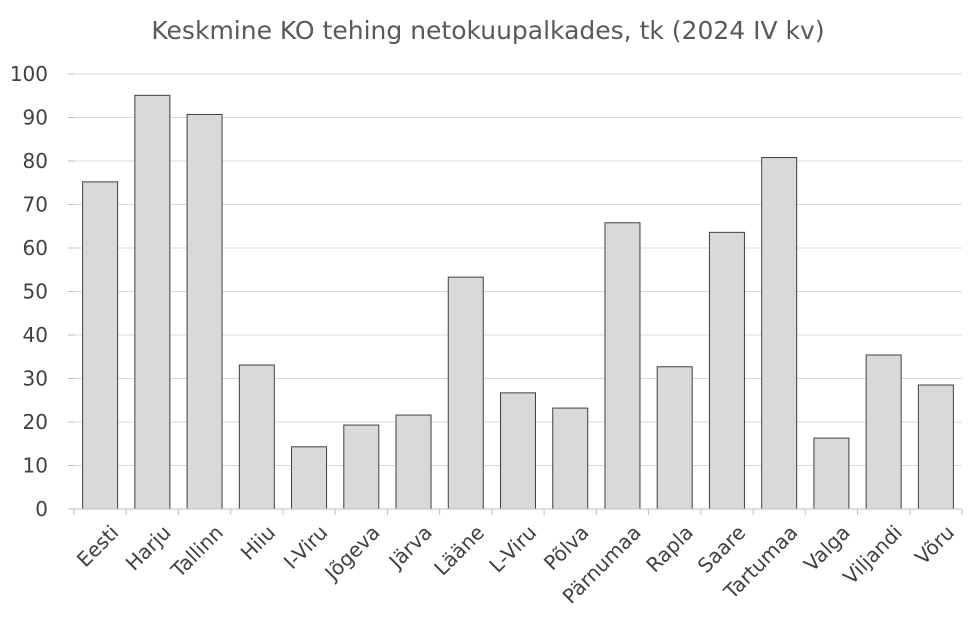 The height and width of the screenshot is (637, 976). Describe the element at coordinates (35, 248) in the screenshot. I see `y-tick-label: 60` at that location.